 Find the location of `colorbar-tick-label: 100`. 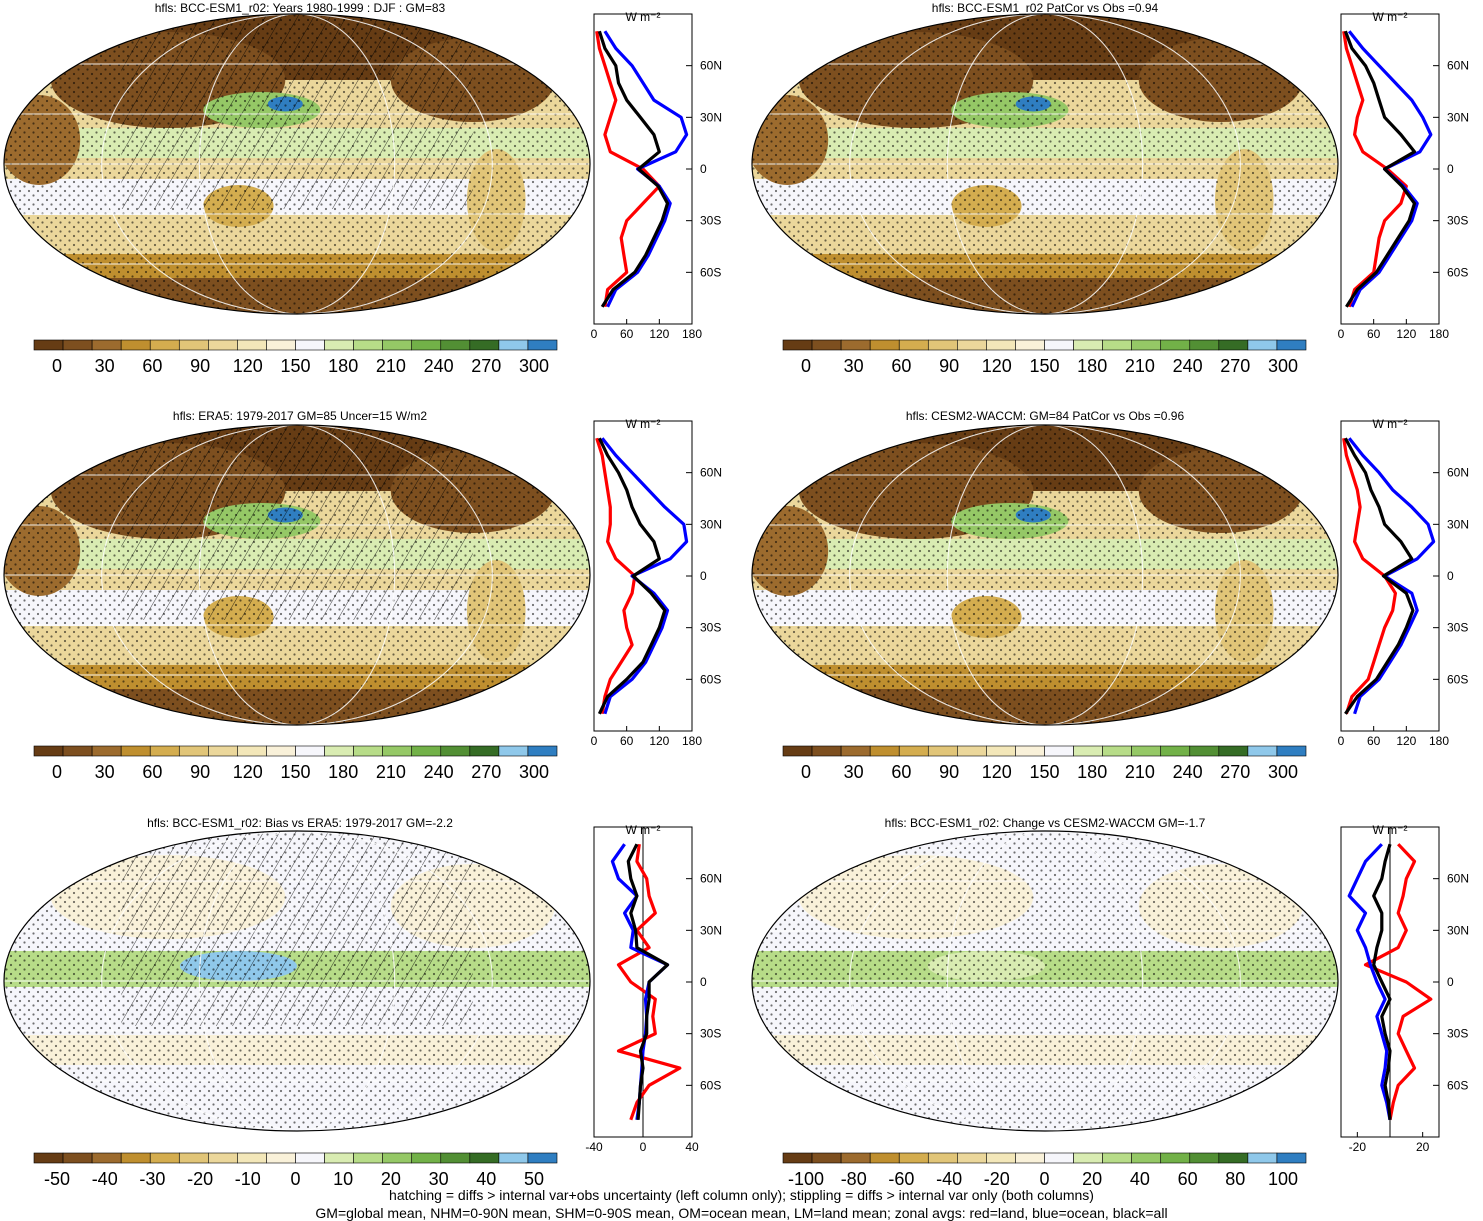

colorbar-tick-label: 100 is located at coordinates (1283, 1179).